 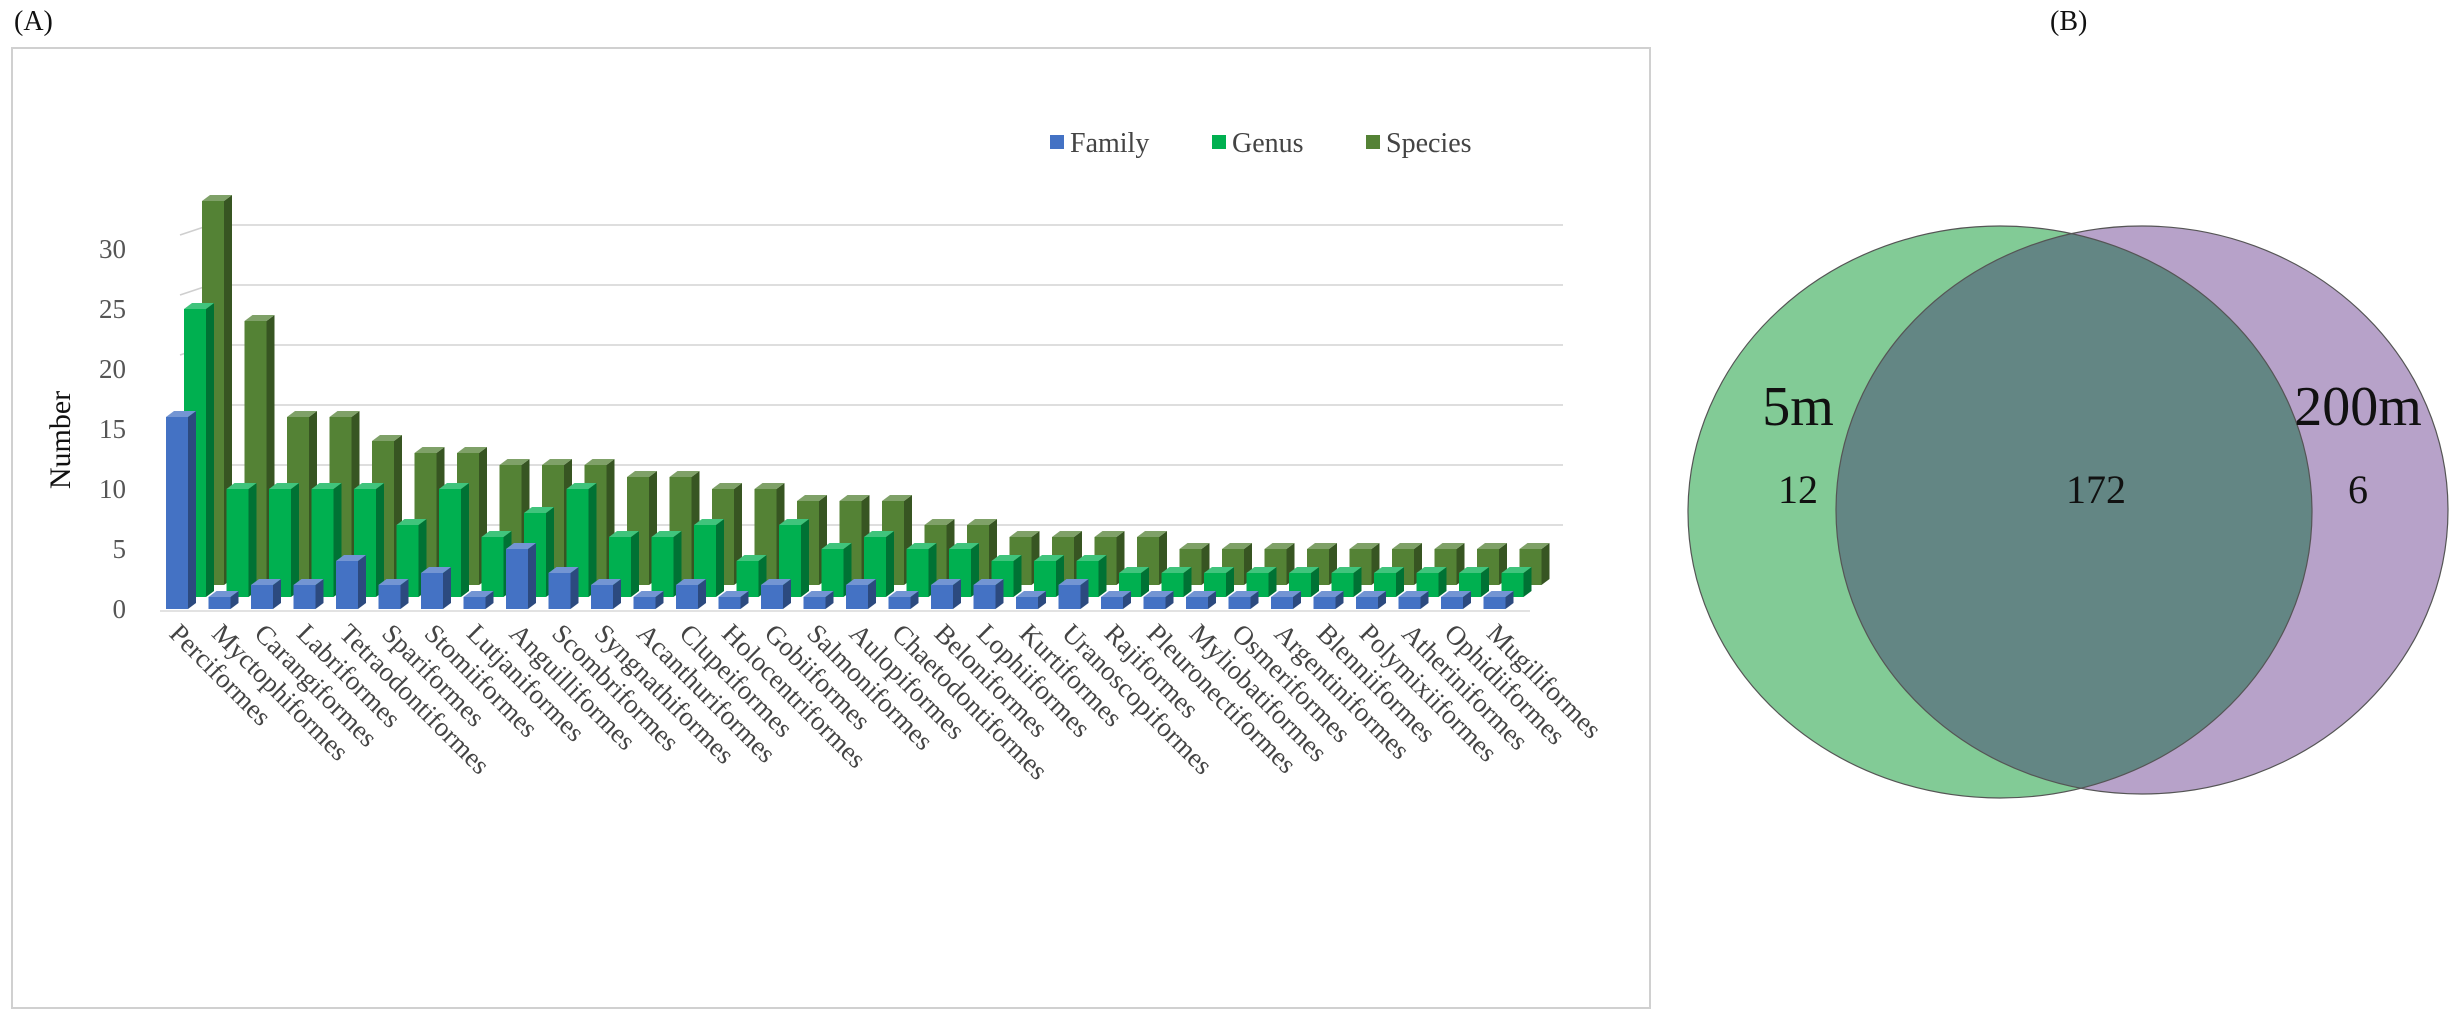 I want to click on bar-family-polymixiiformes, so click(x=1371, y=600).